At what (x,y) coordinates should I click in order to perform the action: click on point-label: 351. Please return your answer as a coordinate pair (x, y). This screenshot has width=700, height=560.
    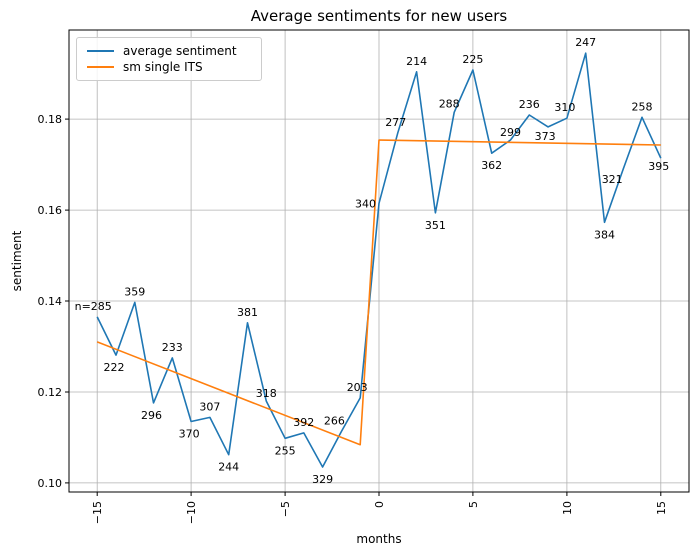
    Looking at the image, I should click on (435, 225).